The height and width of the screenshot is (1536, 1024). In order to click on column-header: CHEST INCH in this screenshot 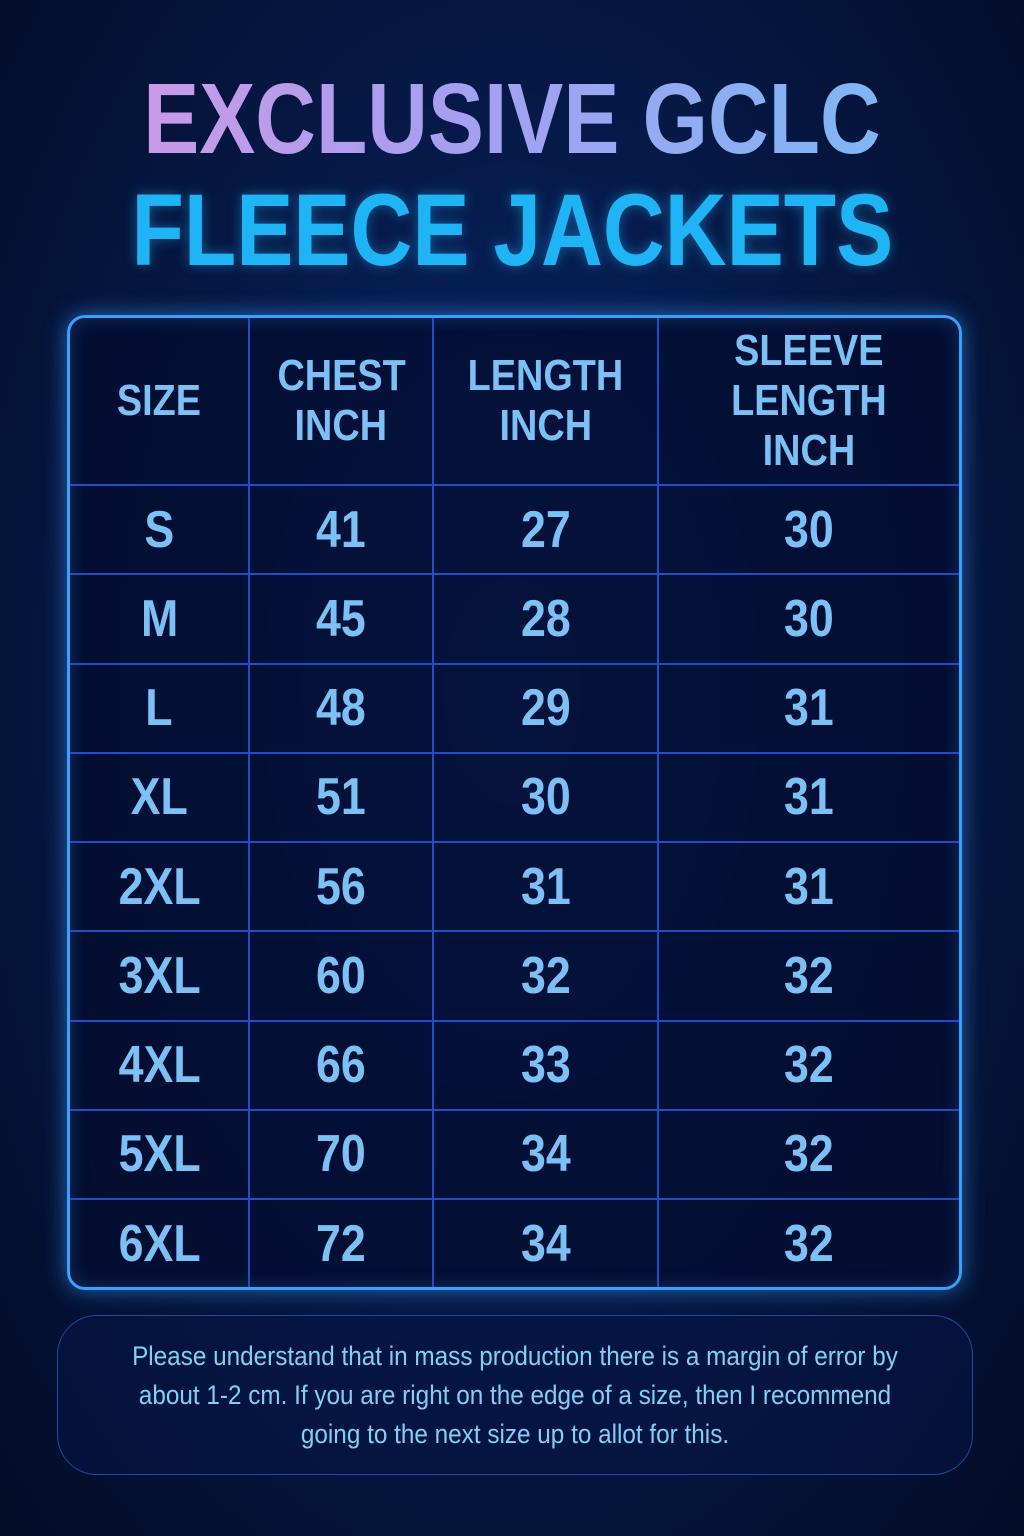, I will do `click(341, 402)`.